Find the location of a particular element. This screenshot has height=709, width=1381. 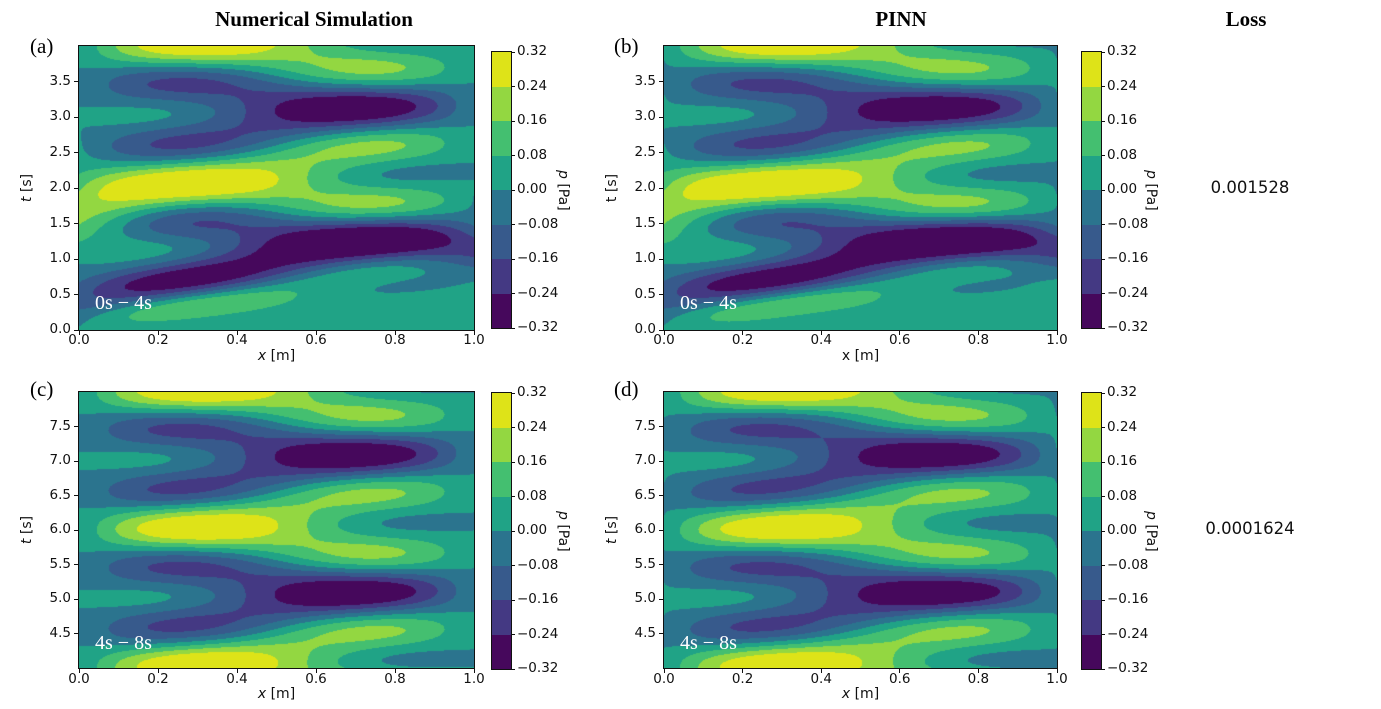

y-tick-label-c: 6.0 is located at coordinates (60, 529).